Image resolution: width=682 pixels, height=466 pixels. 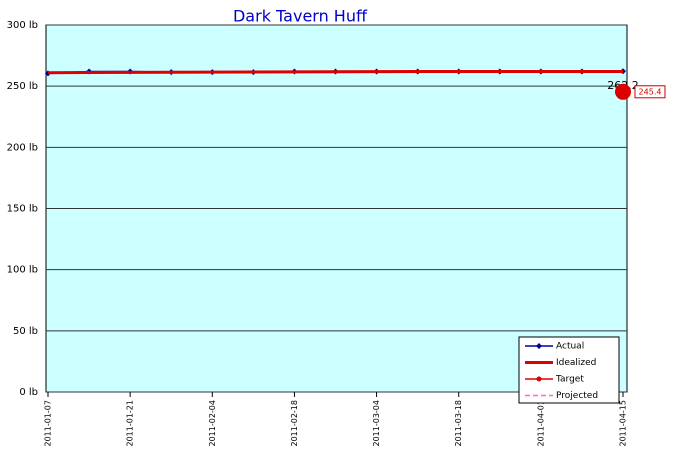 I want to click on y-tick-label: 100 lb, so click(x=22, y=270).